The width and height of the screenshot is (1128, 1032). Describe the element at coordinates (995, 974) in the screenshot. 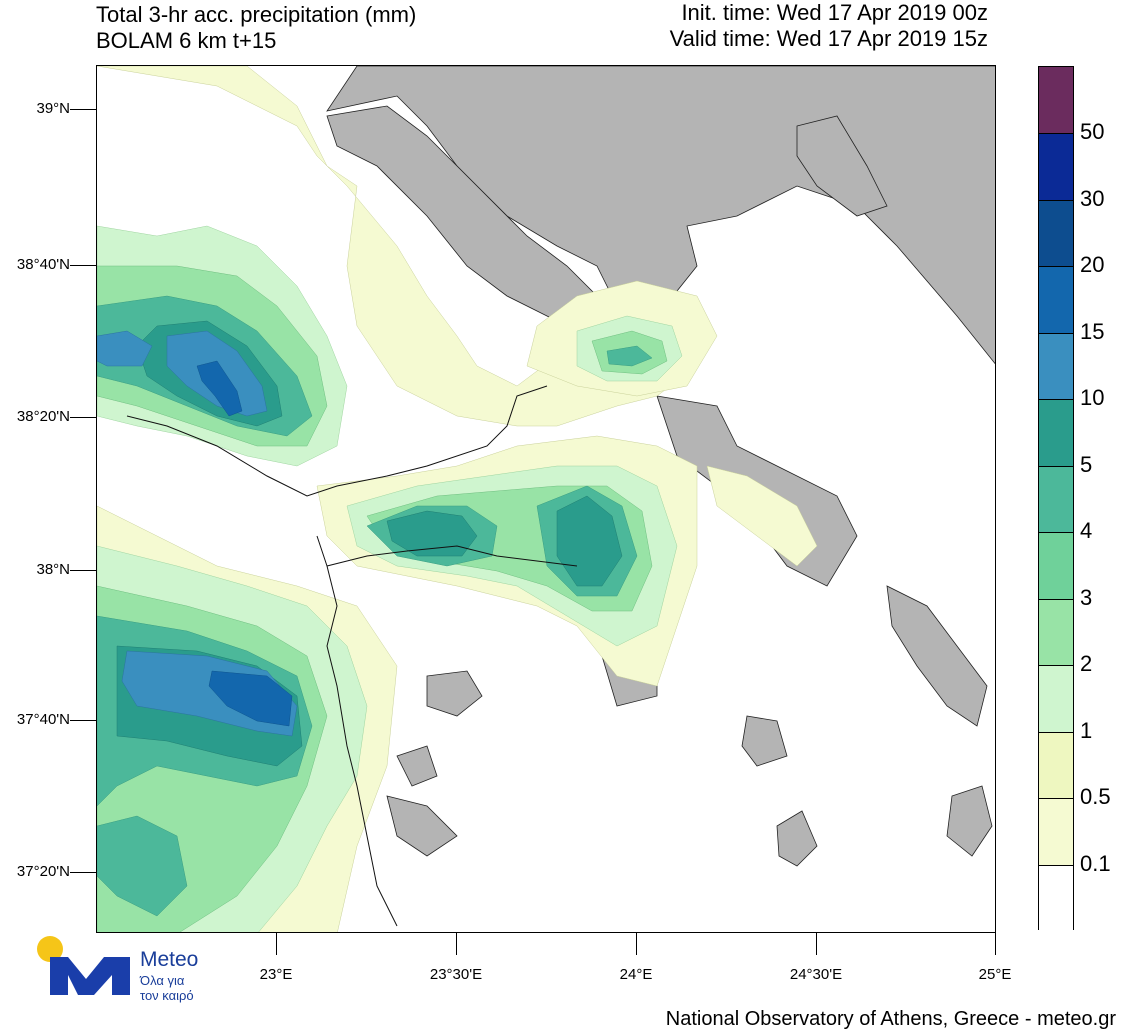

I see `lon-label-25e: 25°E` at that location.